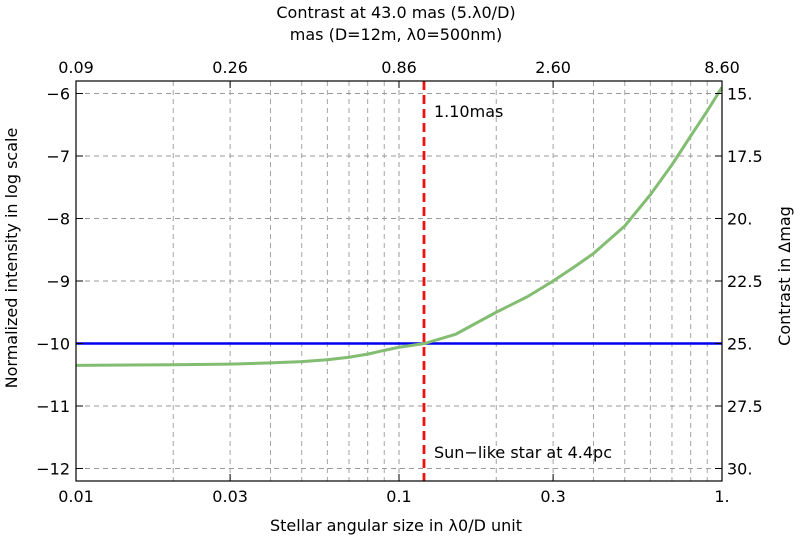  Describe the element at coordinates (398, 496) in the screenshot. I see `x-tick-label: 0.1` at that location.